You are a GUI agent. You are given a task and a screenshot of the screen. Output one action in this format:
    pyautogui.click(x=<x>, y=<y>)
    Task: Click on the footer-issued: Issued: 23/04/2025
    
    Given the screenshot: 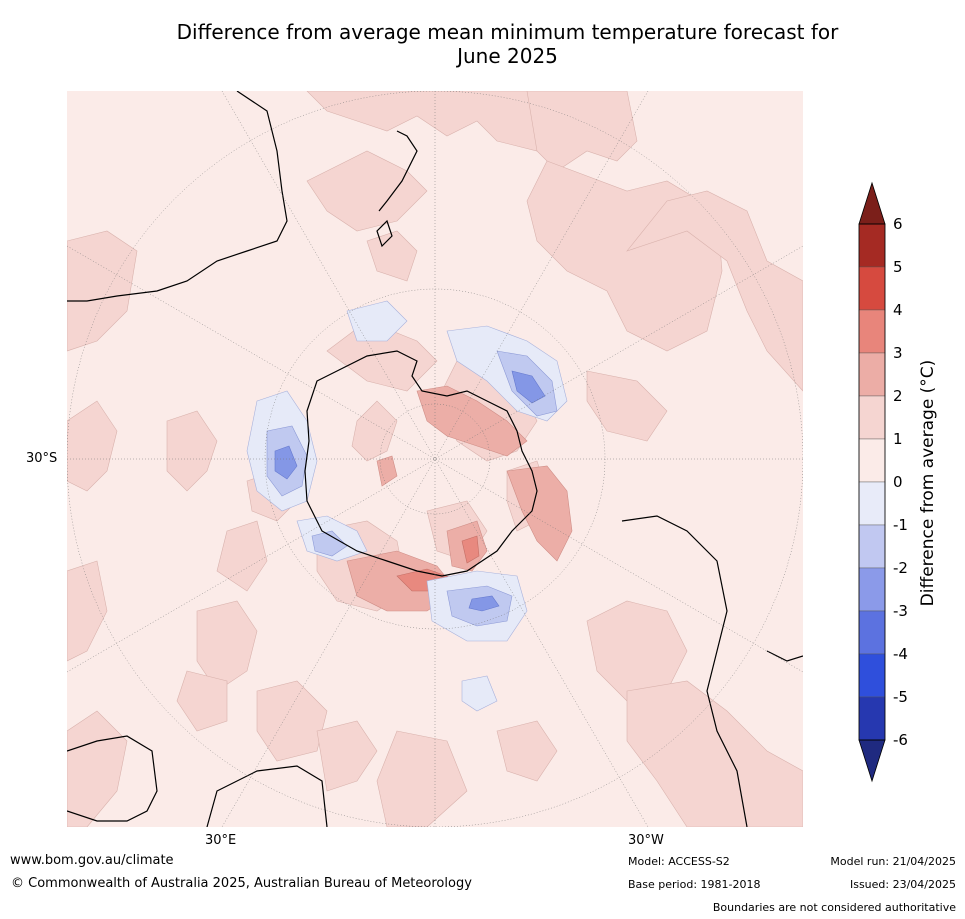 What is the action you would take?
    pyautogui.click(x=902, y=884)
    